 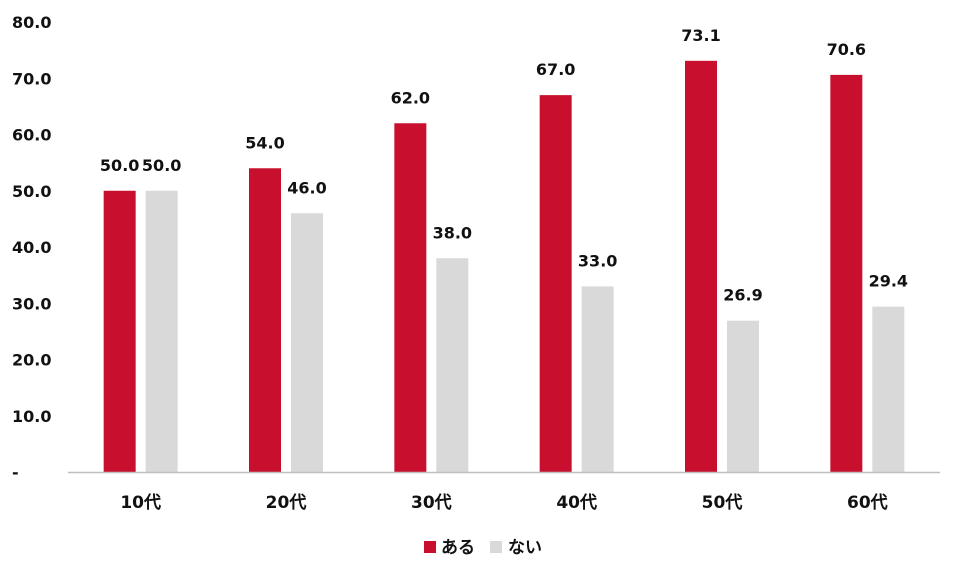 What do you see at coordinates (31, 303) in the screenshot?
I see `y-tick-label: 30.0` at bounding box center [31, 303].